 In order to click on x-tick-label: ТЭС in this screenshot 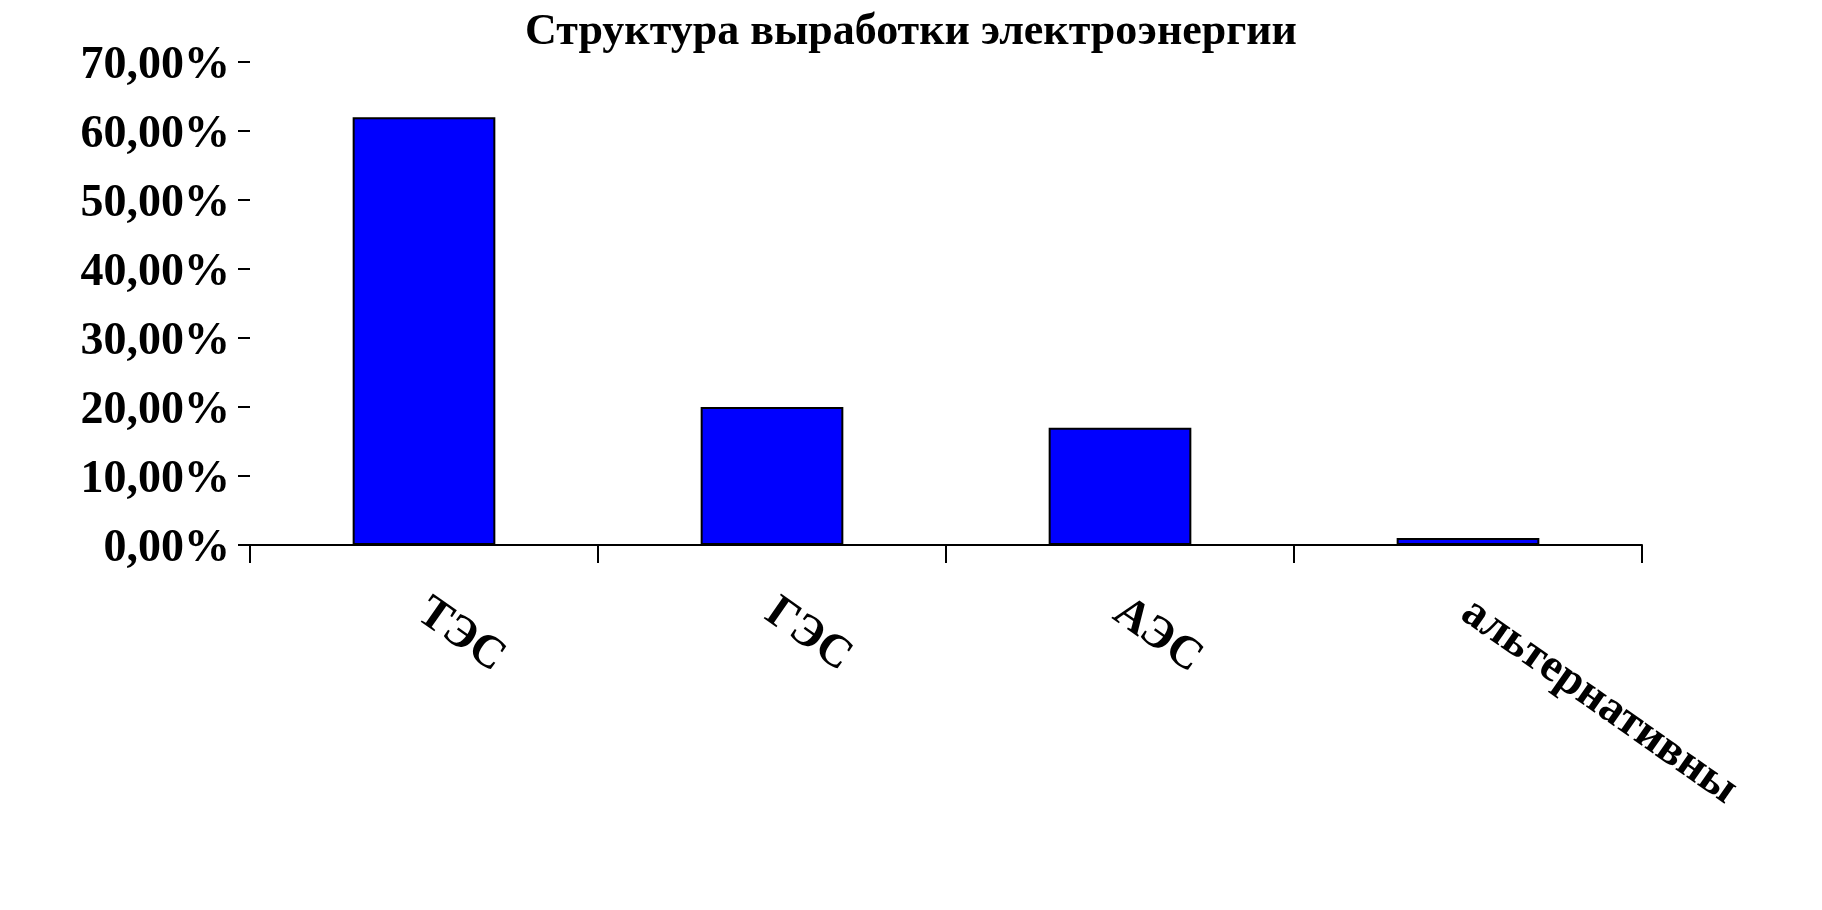, I will do `click(463, 632)`.